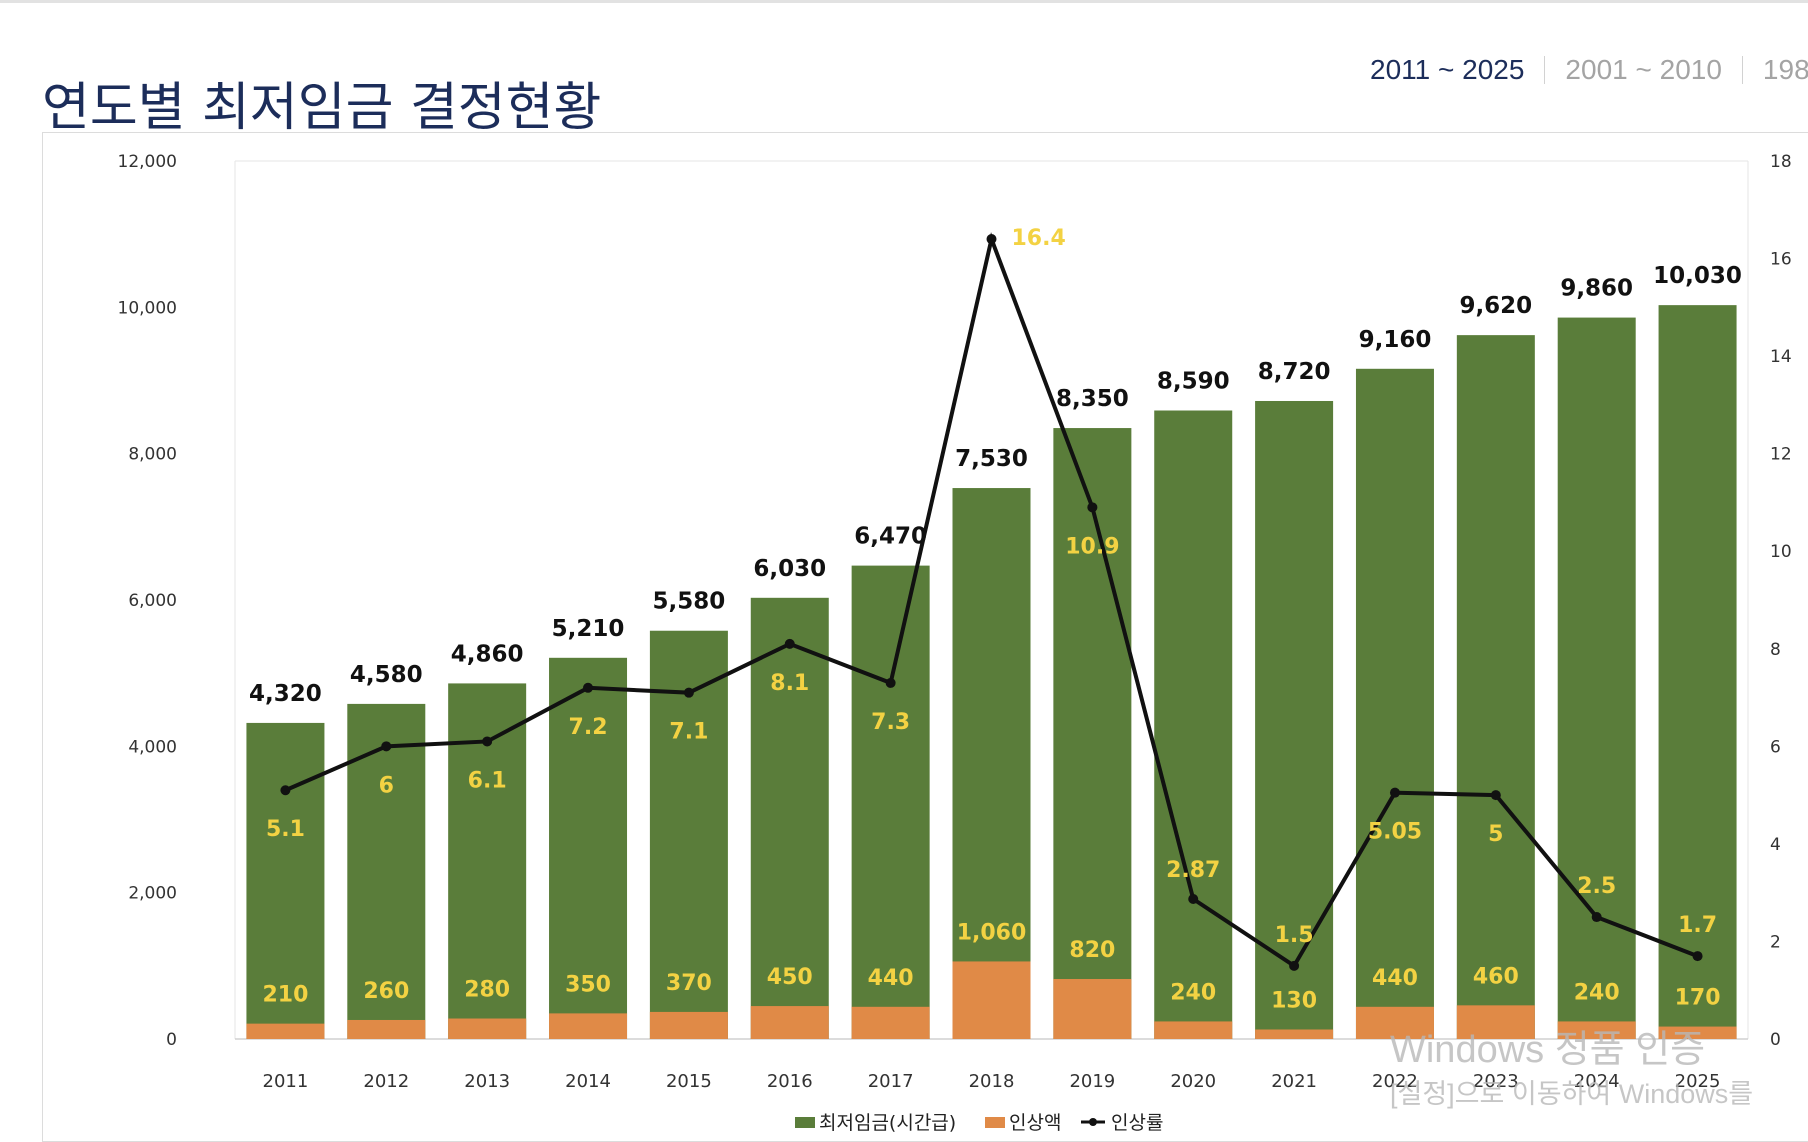 The image size is (1808, 1142). What do you see at coordinates (1775, 650) in the screenshot?
I see `y-right-tick-label: 8` at bounding box center [1775, 650].